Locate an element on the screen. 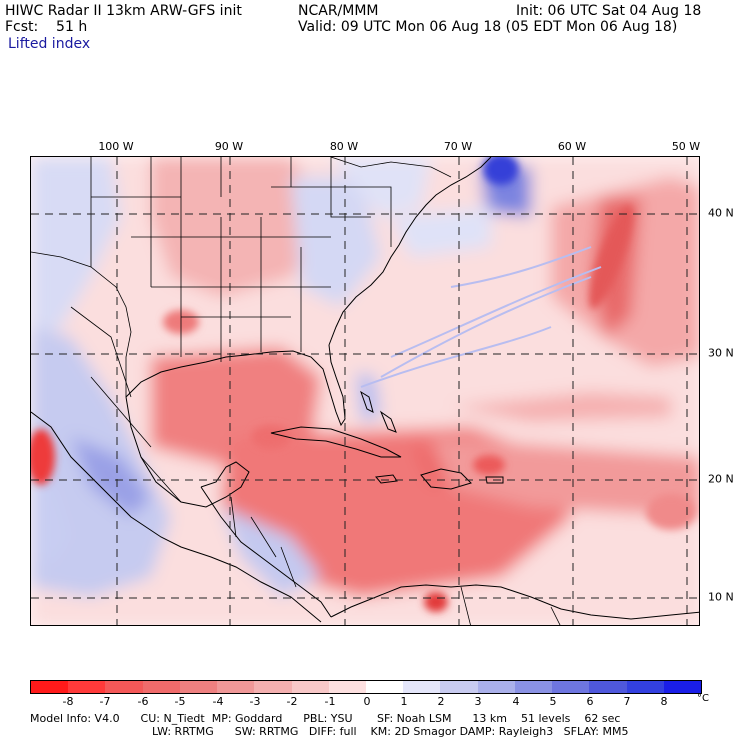 The height and width of the screenshot is (740, 740). colorbar-unit: °C is located at coordinates (703, 698).